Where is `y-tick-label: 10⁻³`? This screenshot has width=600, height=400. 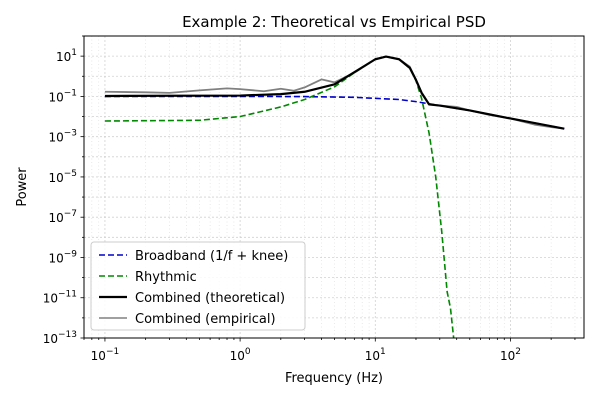
y-tick-label: 10⁻³ is located at coordinates (62, 137).